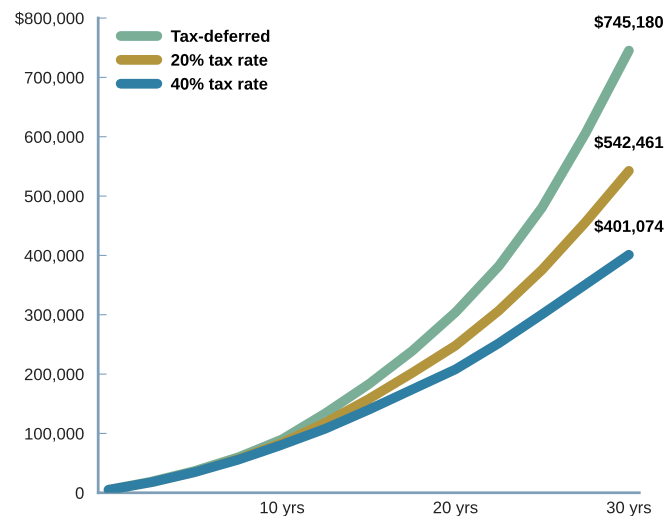  Describe the element at coordinates (629, 227) in the screenshot. I see `data-label: $401,074` at that location.